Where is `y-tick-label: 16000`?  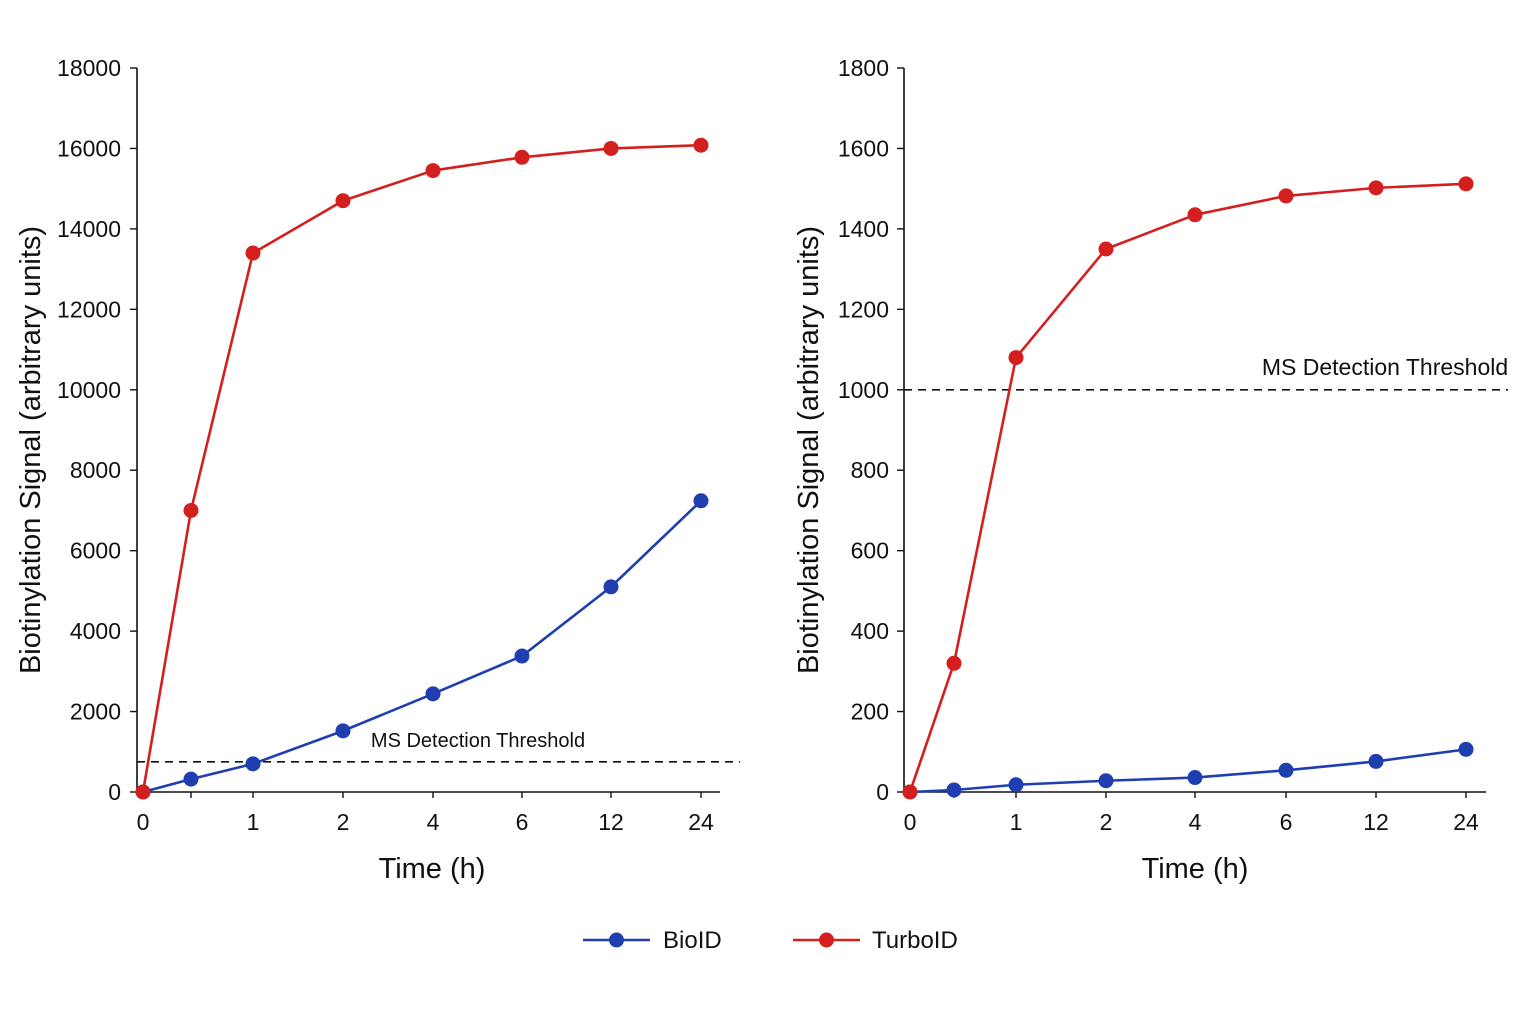 y-tick-label: 16000 is located at coordinates (89, 148).